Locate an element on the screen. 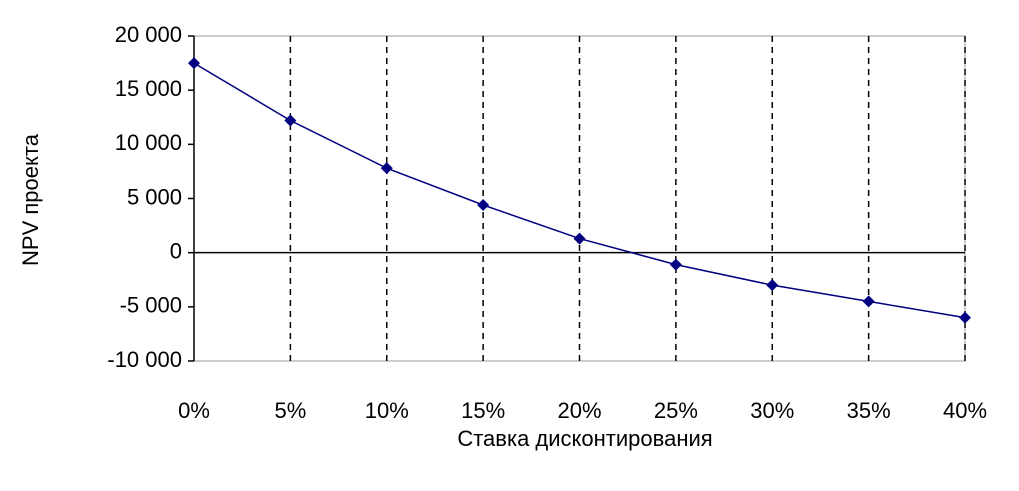 The height and width of the screenshot is (491, 1019). x-tick-label: 35% is located at coordinates (869, 410).